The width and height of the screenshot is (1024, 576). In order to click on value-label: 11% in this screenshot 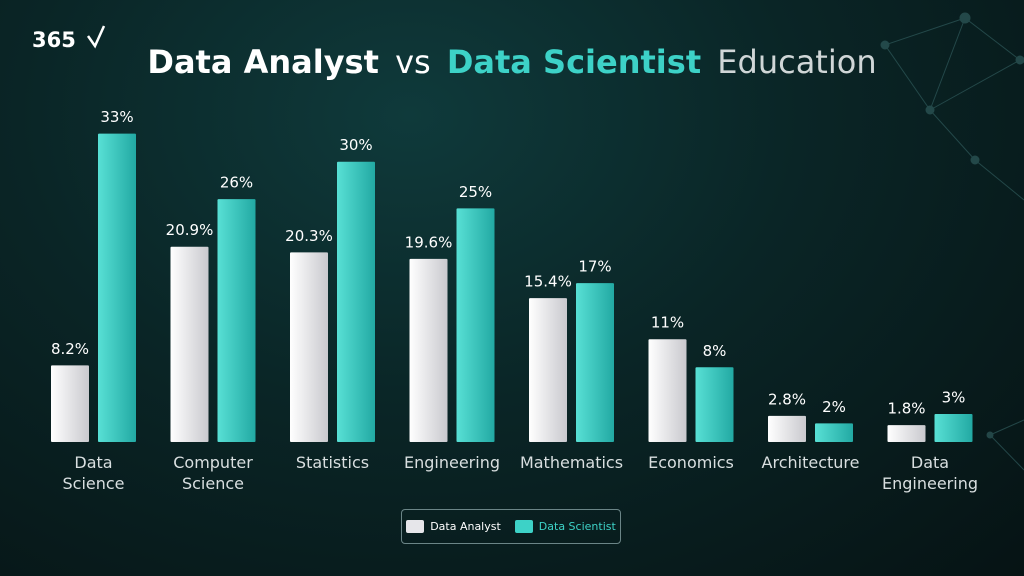, I will do `click(667, 323)`.